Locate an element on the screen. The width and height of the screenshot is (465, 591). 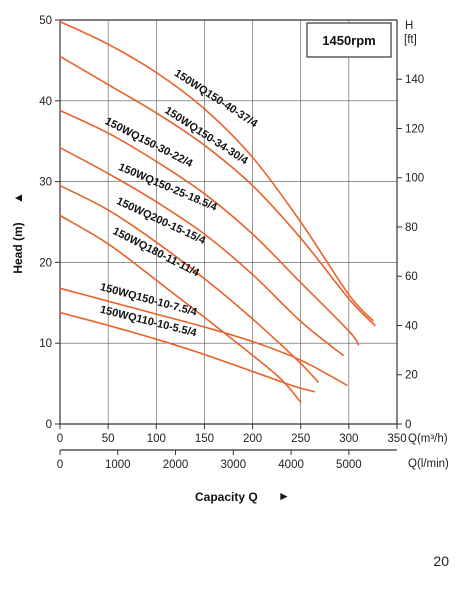
x-unit-m3h: Q(m³/h) is located at coordinates (428, 439).